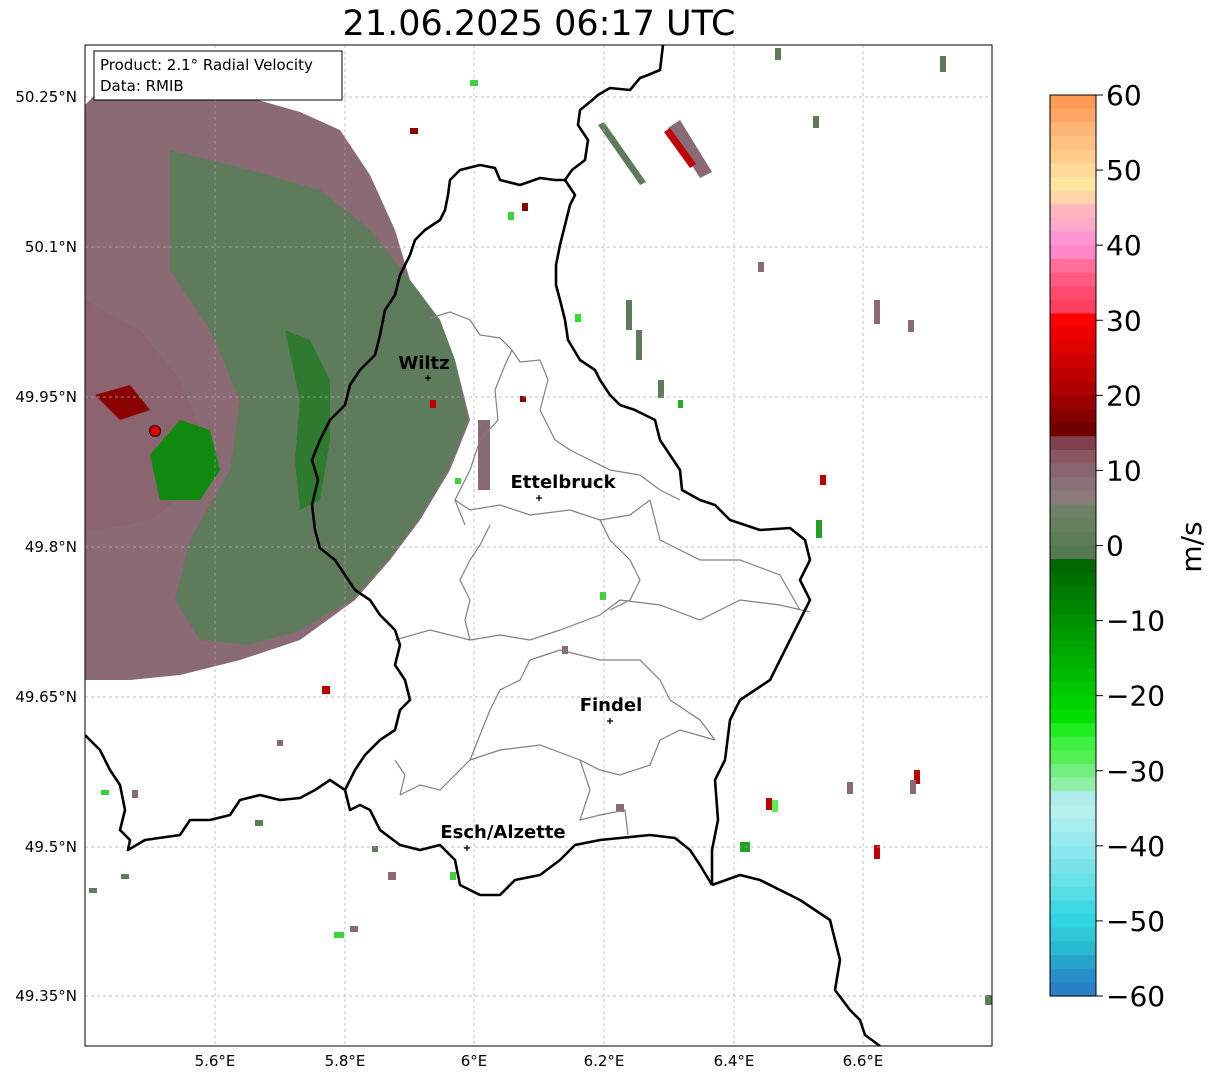 This screenshot has width=1207, height=1081. Describe the element at coordinates (46, 397) in the screenshot. I see `lat-label-49.95: 49.95°N` at that location.